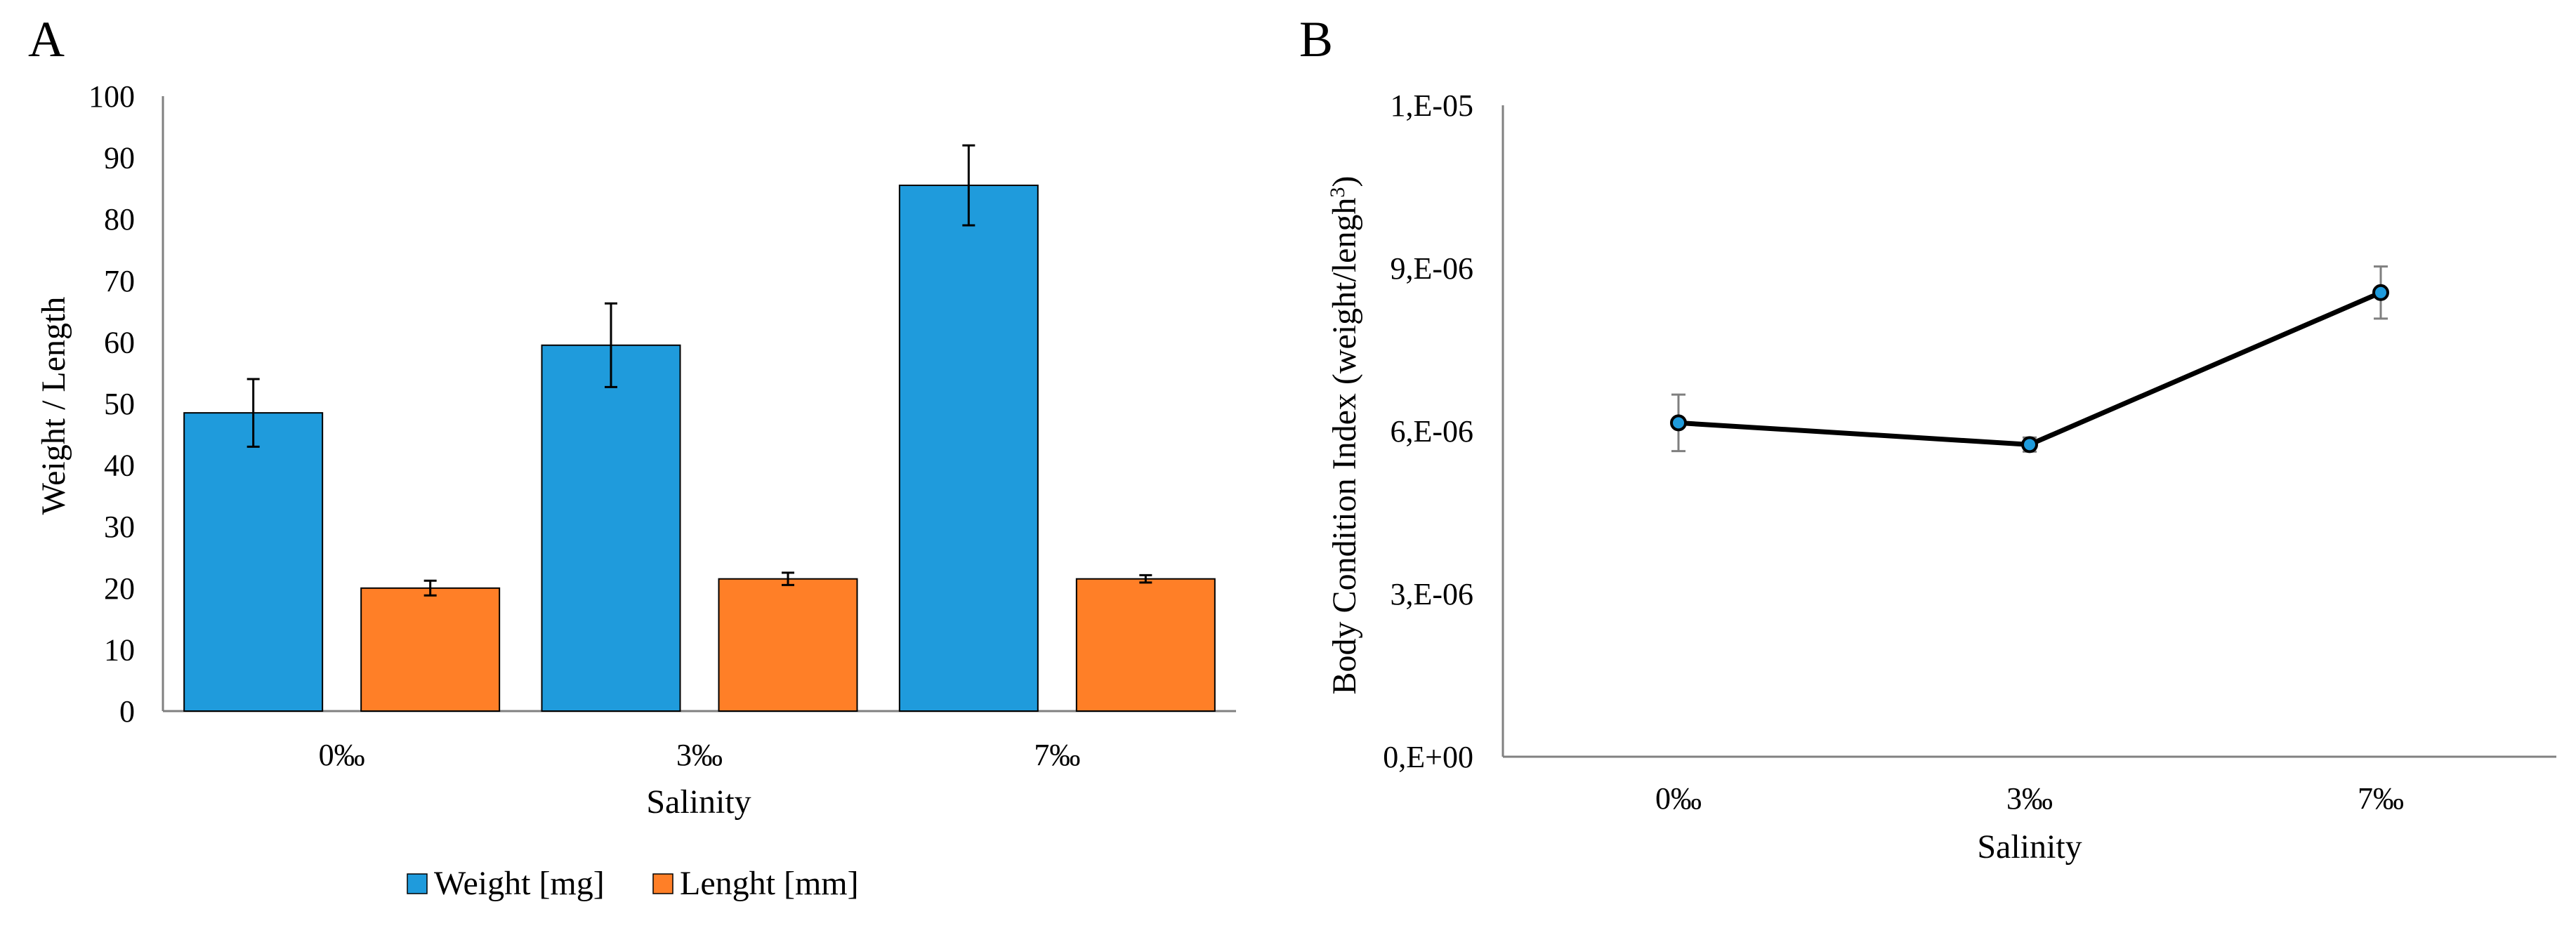  What do you see at coordinates (2029, 847) in the screenshot?
I see `panel-b-x-axis-title: Salinity` at bounding box center [2029, 847].